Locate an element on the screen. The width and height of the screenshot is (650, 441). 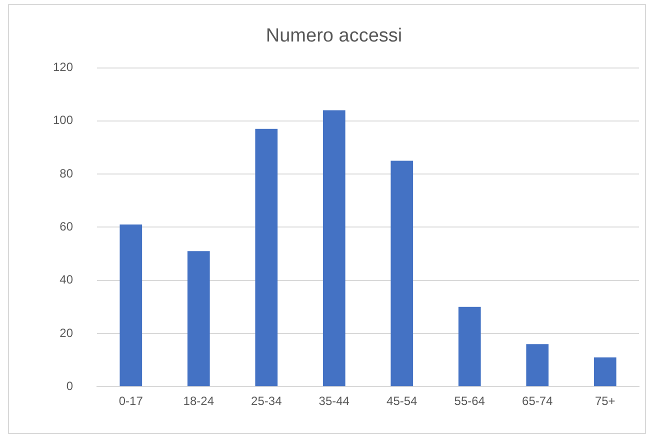
x-tick-label: 35-44 is located at coordinates (334, 401).